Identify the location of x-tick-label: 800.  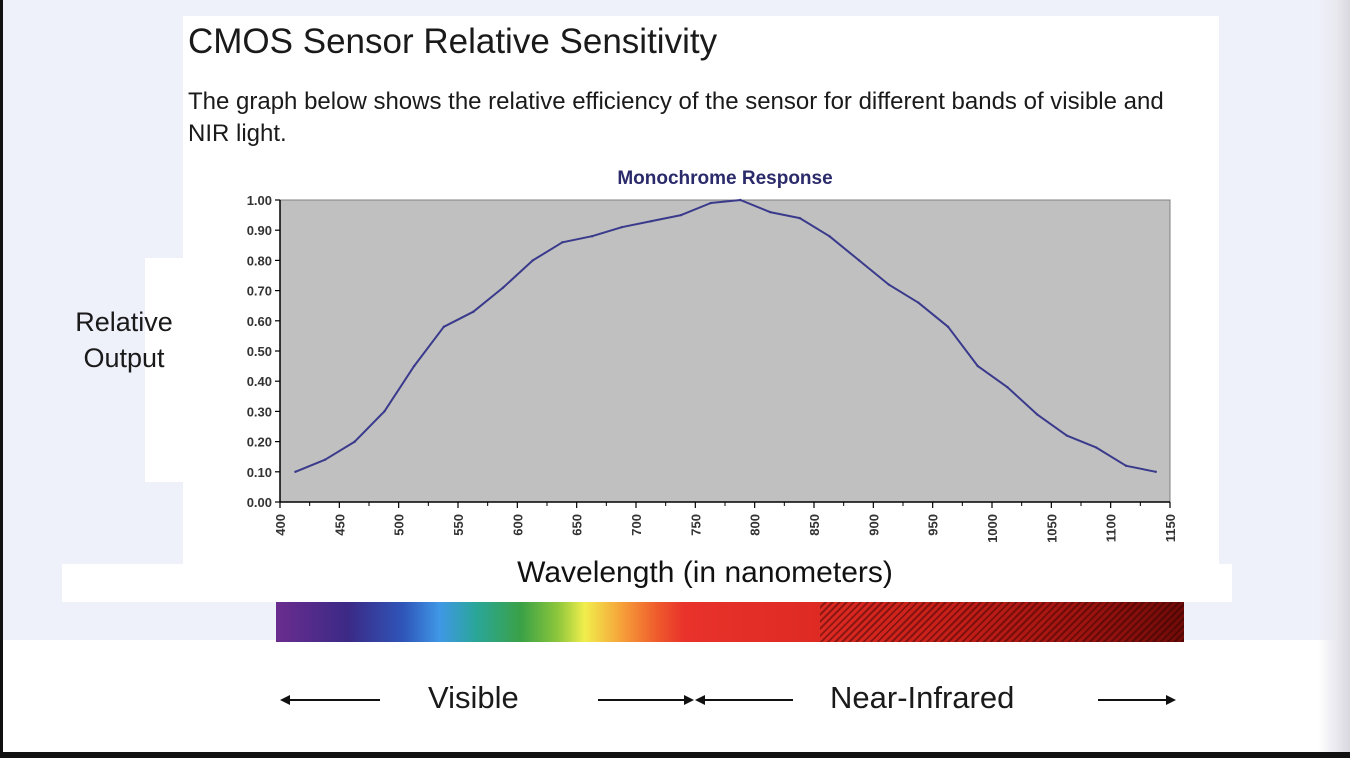
(755, 525).